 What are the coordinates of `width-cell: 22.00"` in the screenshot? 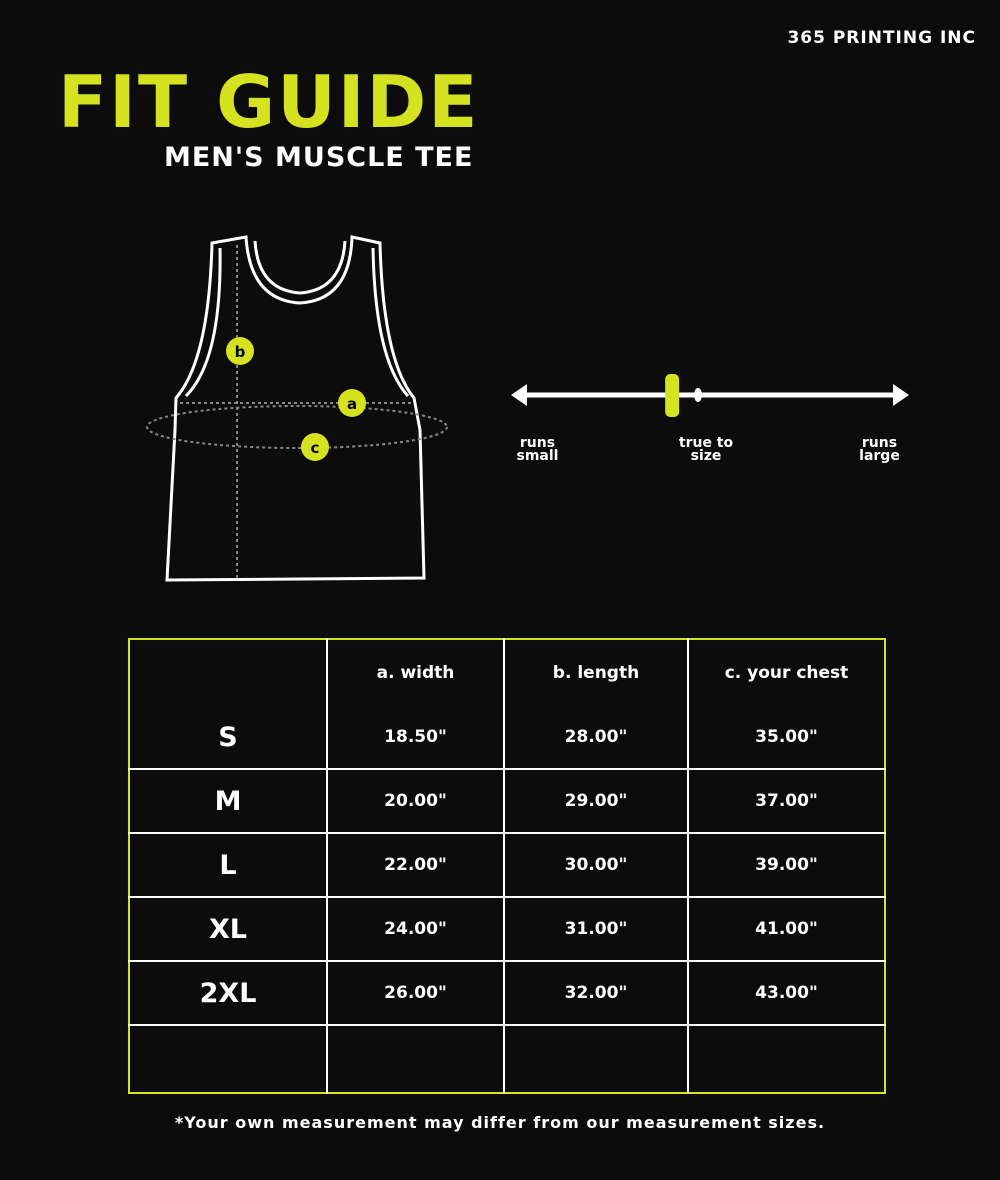 It's located at (415, 865).